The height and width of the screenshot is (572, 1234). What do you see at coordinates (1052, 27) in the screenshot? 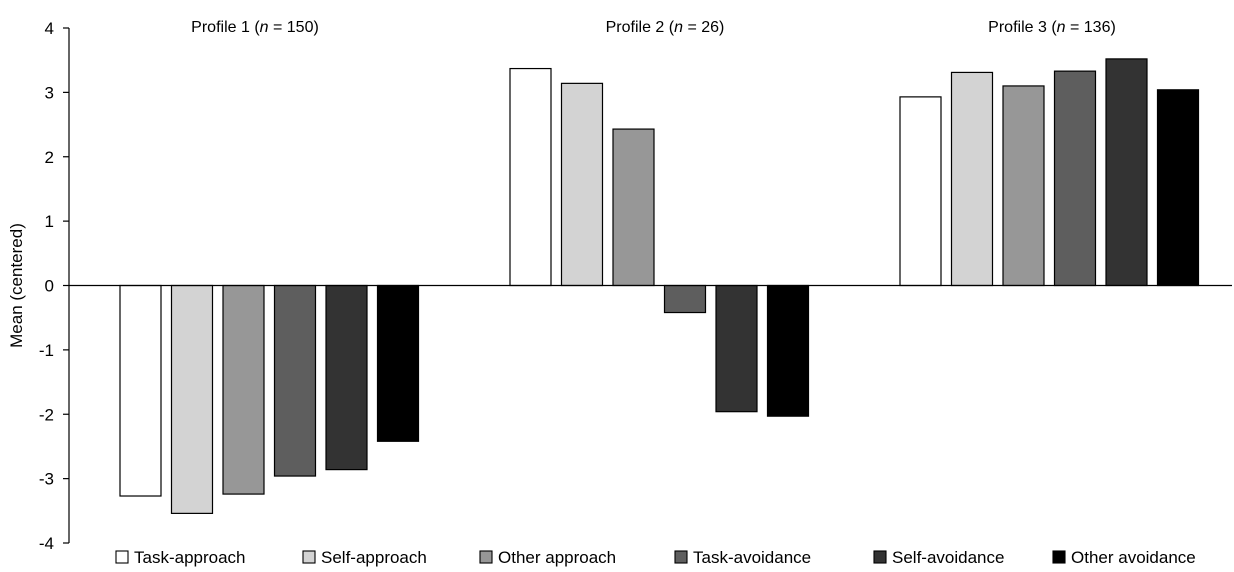
I see `group-title: Profile 3 (n = 136)` at bounding box center [1052, 27].